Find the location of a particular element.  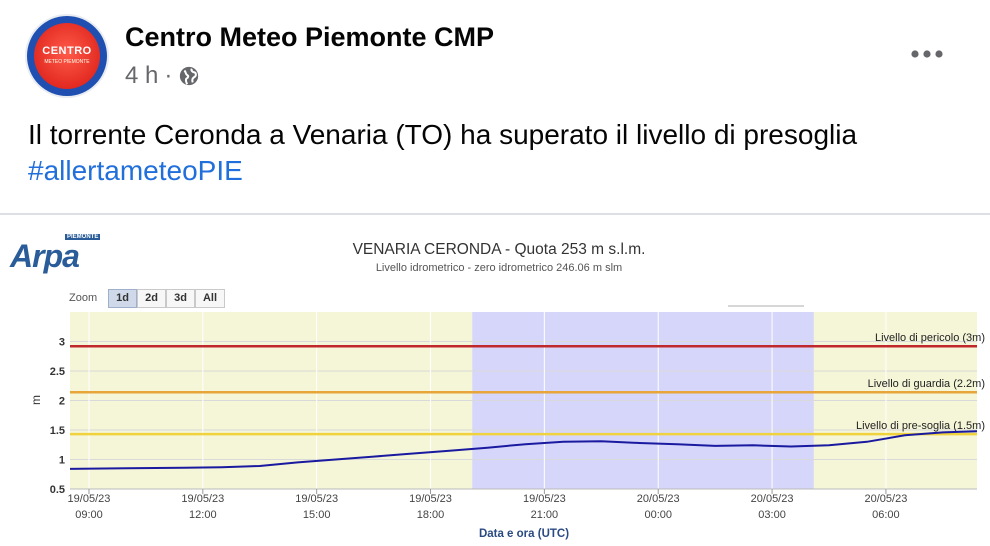

avatar-text: CENTRO is located at coordinates (67, 51).